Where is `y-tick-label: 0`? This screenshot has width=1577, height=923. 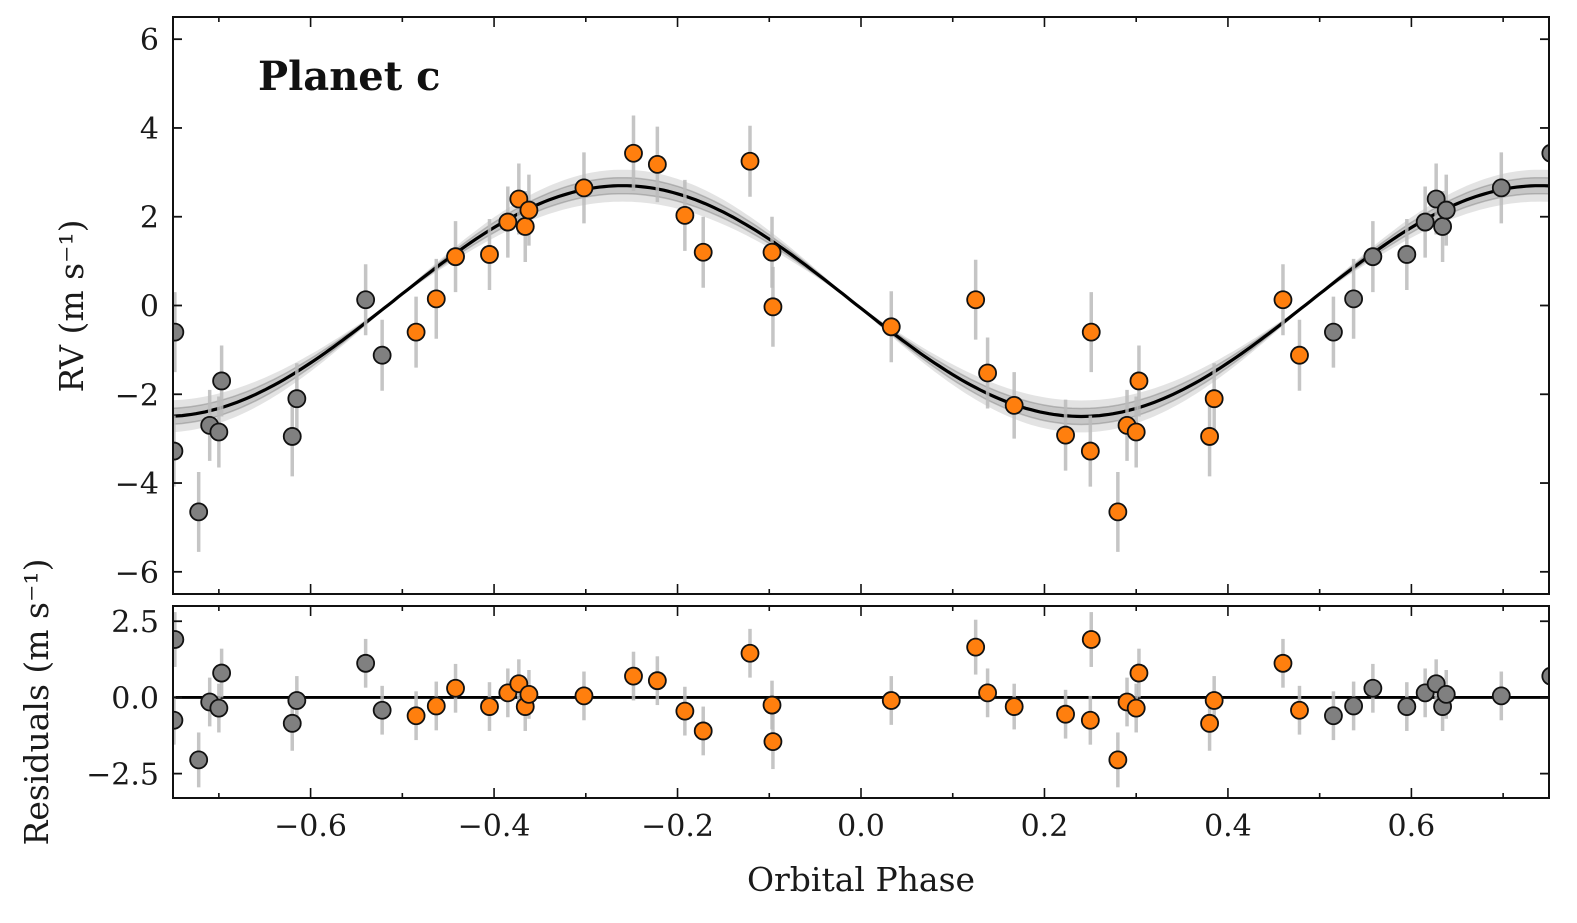 y-tick-label: 0 is located at coordinates (149, 307).